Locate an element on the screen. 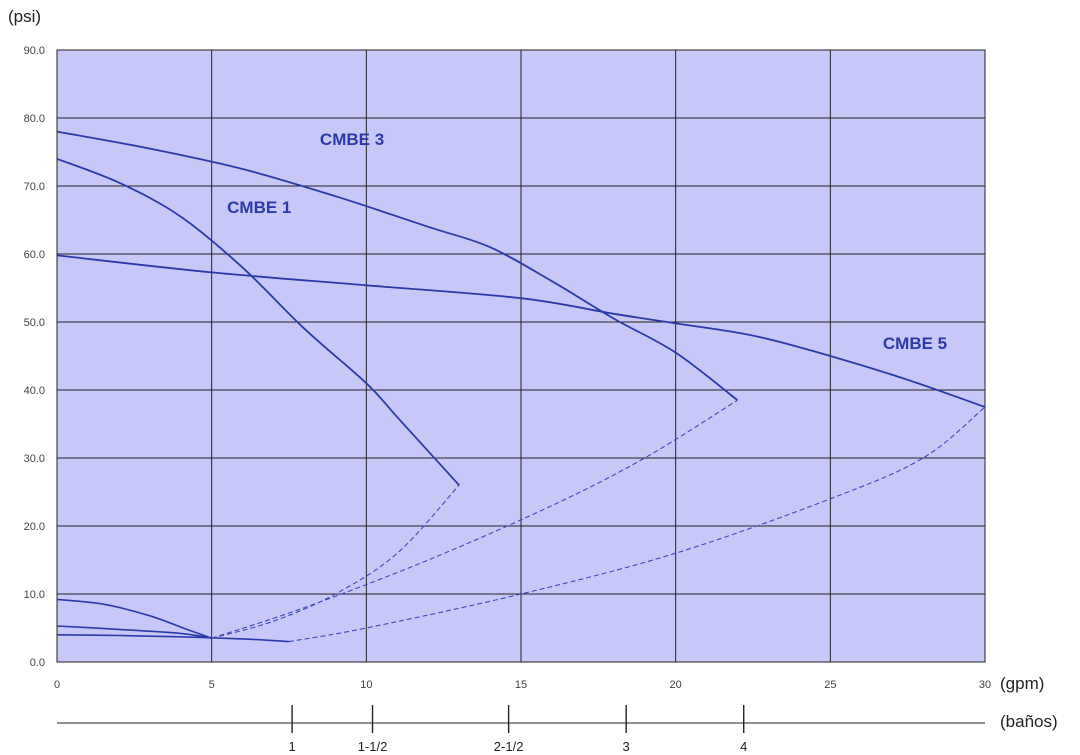  x-tick-label: 10 is located at coordinates (366, 685).